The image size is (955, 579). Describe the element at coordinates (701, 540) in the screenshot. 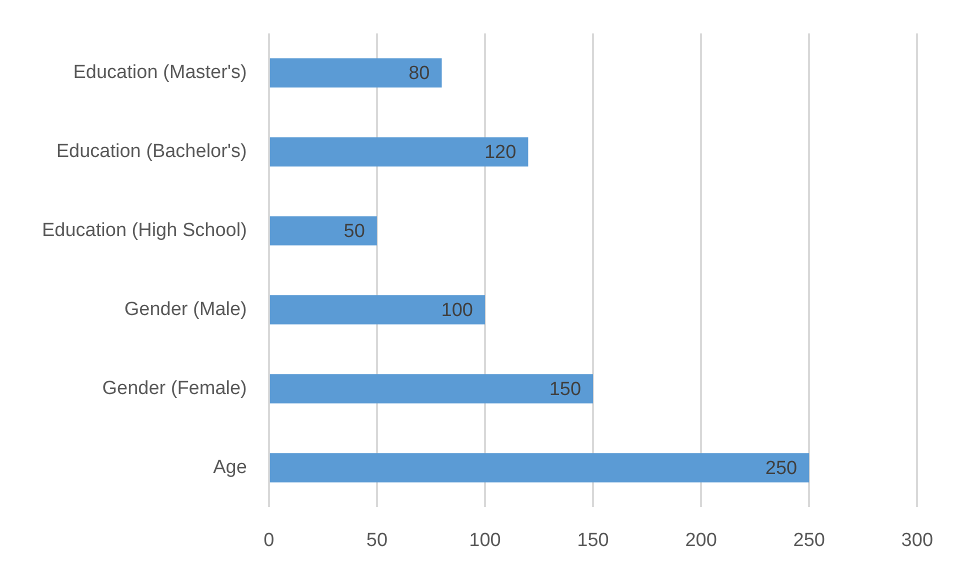

I see `x-tick-label: 200` at that location.